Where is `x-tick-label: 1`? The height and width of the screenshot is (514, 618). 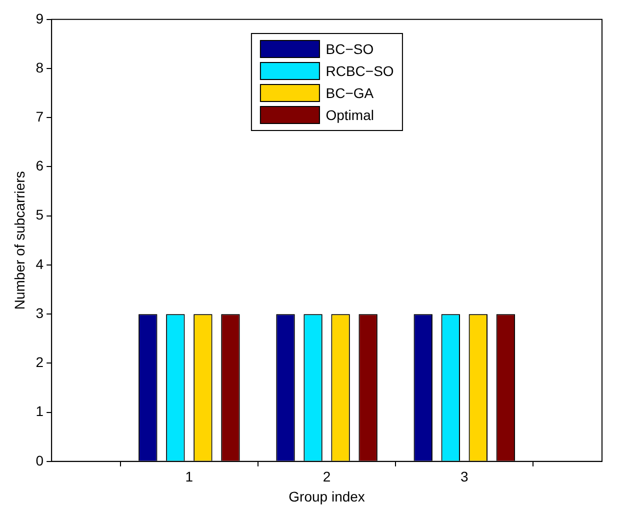 x-tick-label: 1 is located at coordinates (189, 476).